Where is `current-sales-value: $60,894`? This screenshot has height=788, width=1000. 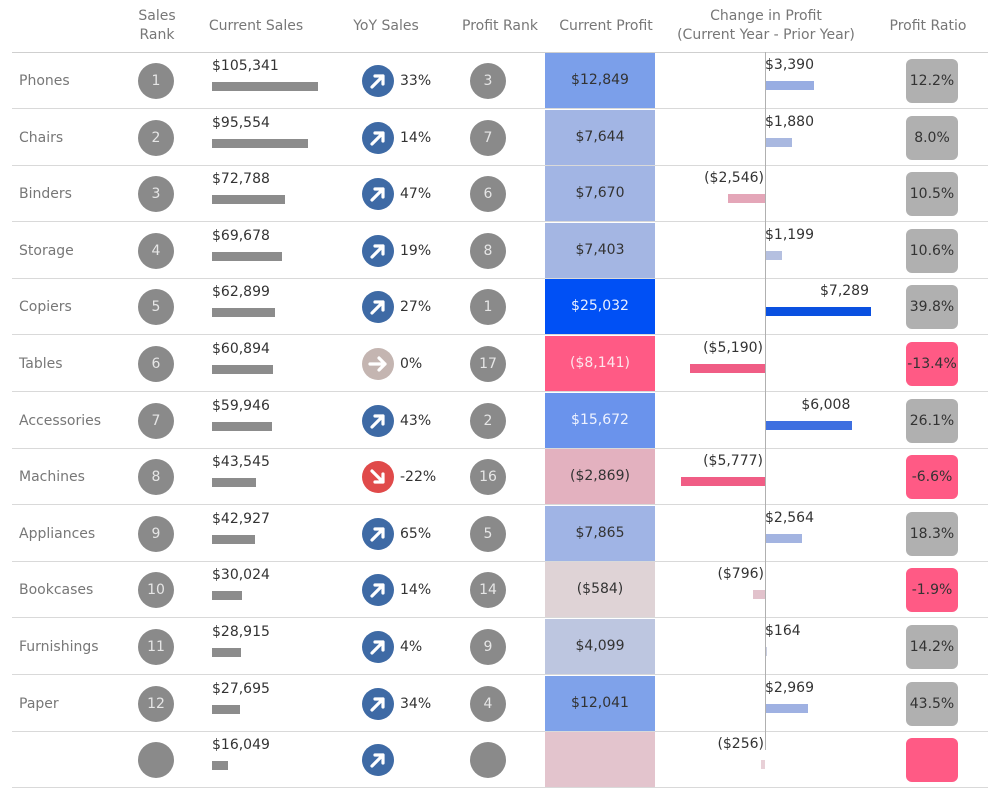
current-sales-value: $60,894 is located at coordinates (241, 349).